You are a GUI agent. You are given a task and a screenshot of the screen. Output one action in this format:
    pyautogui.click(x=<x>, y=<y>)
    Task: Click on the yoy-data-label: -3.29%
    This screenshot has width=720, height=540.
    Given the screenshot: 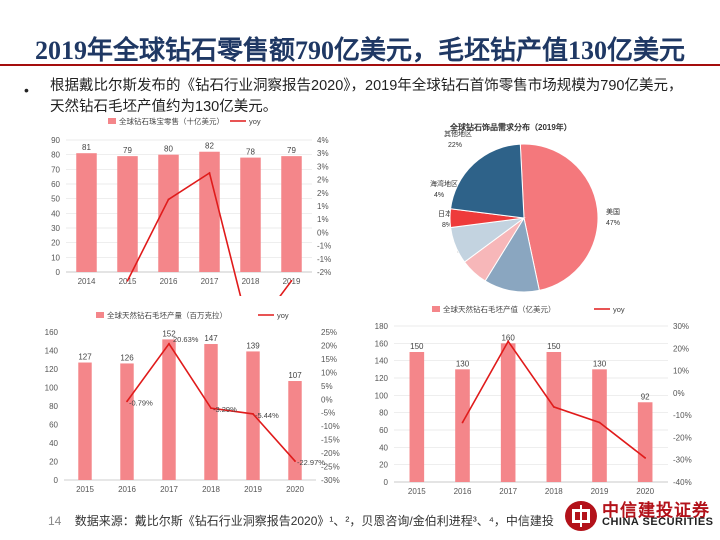 What is the action you would take?
    pyautogui.click(x=225, y=409)
    